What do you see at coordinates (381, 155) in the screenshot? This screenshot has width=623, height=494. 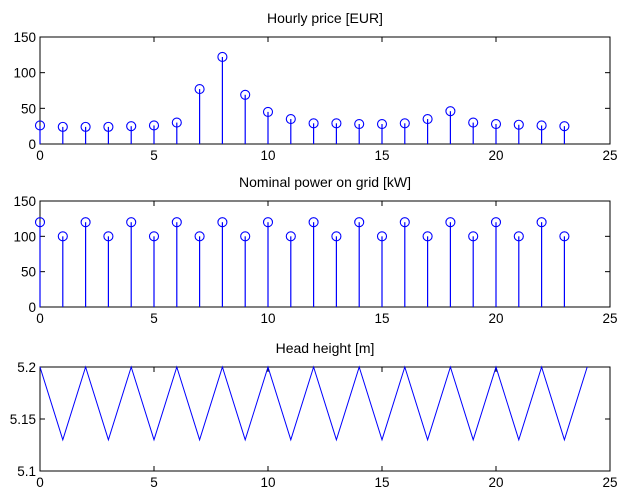 I see `hourly-price-x-tick-label: 15` at bounding box center [381, 155].